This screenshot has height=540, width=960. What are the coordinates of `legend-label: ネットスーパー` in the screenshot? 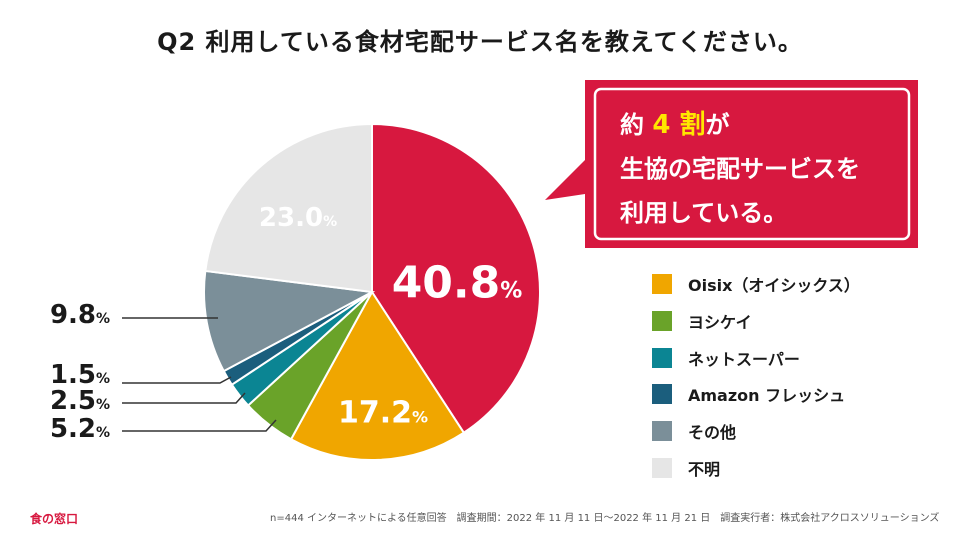 It's located at (744, 359).